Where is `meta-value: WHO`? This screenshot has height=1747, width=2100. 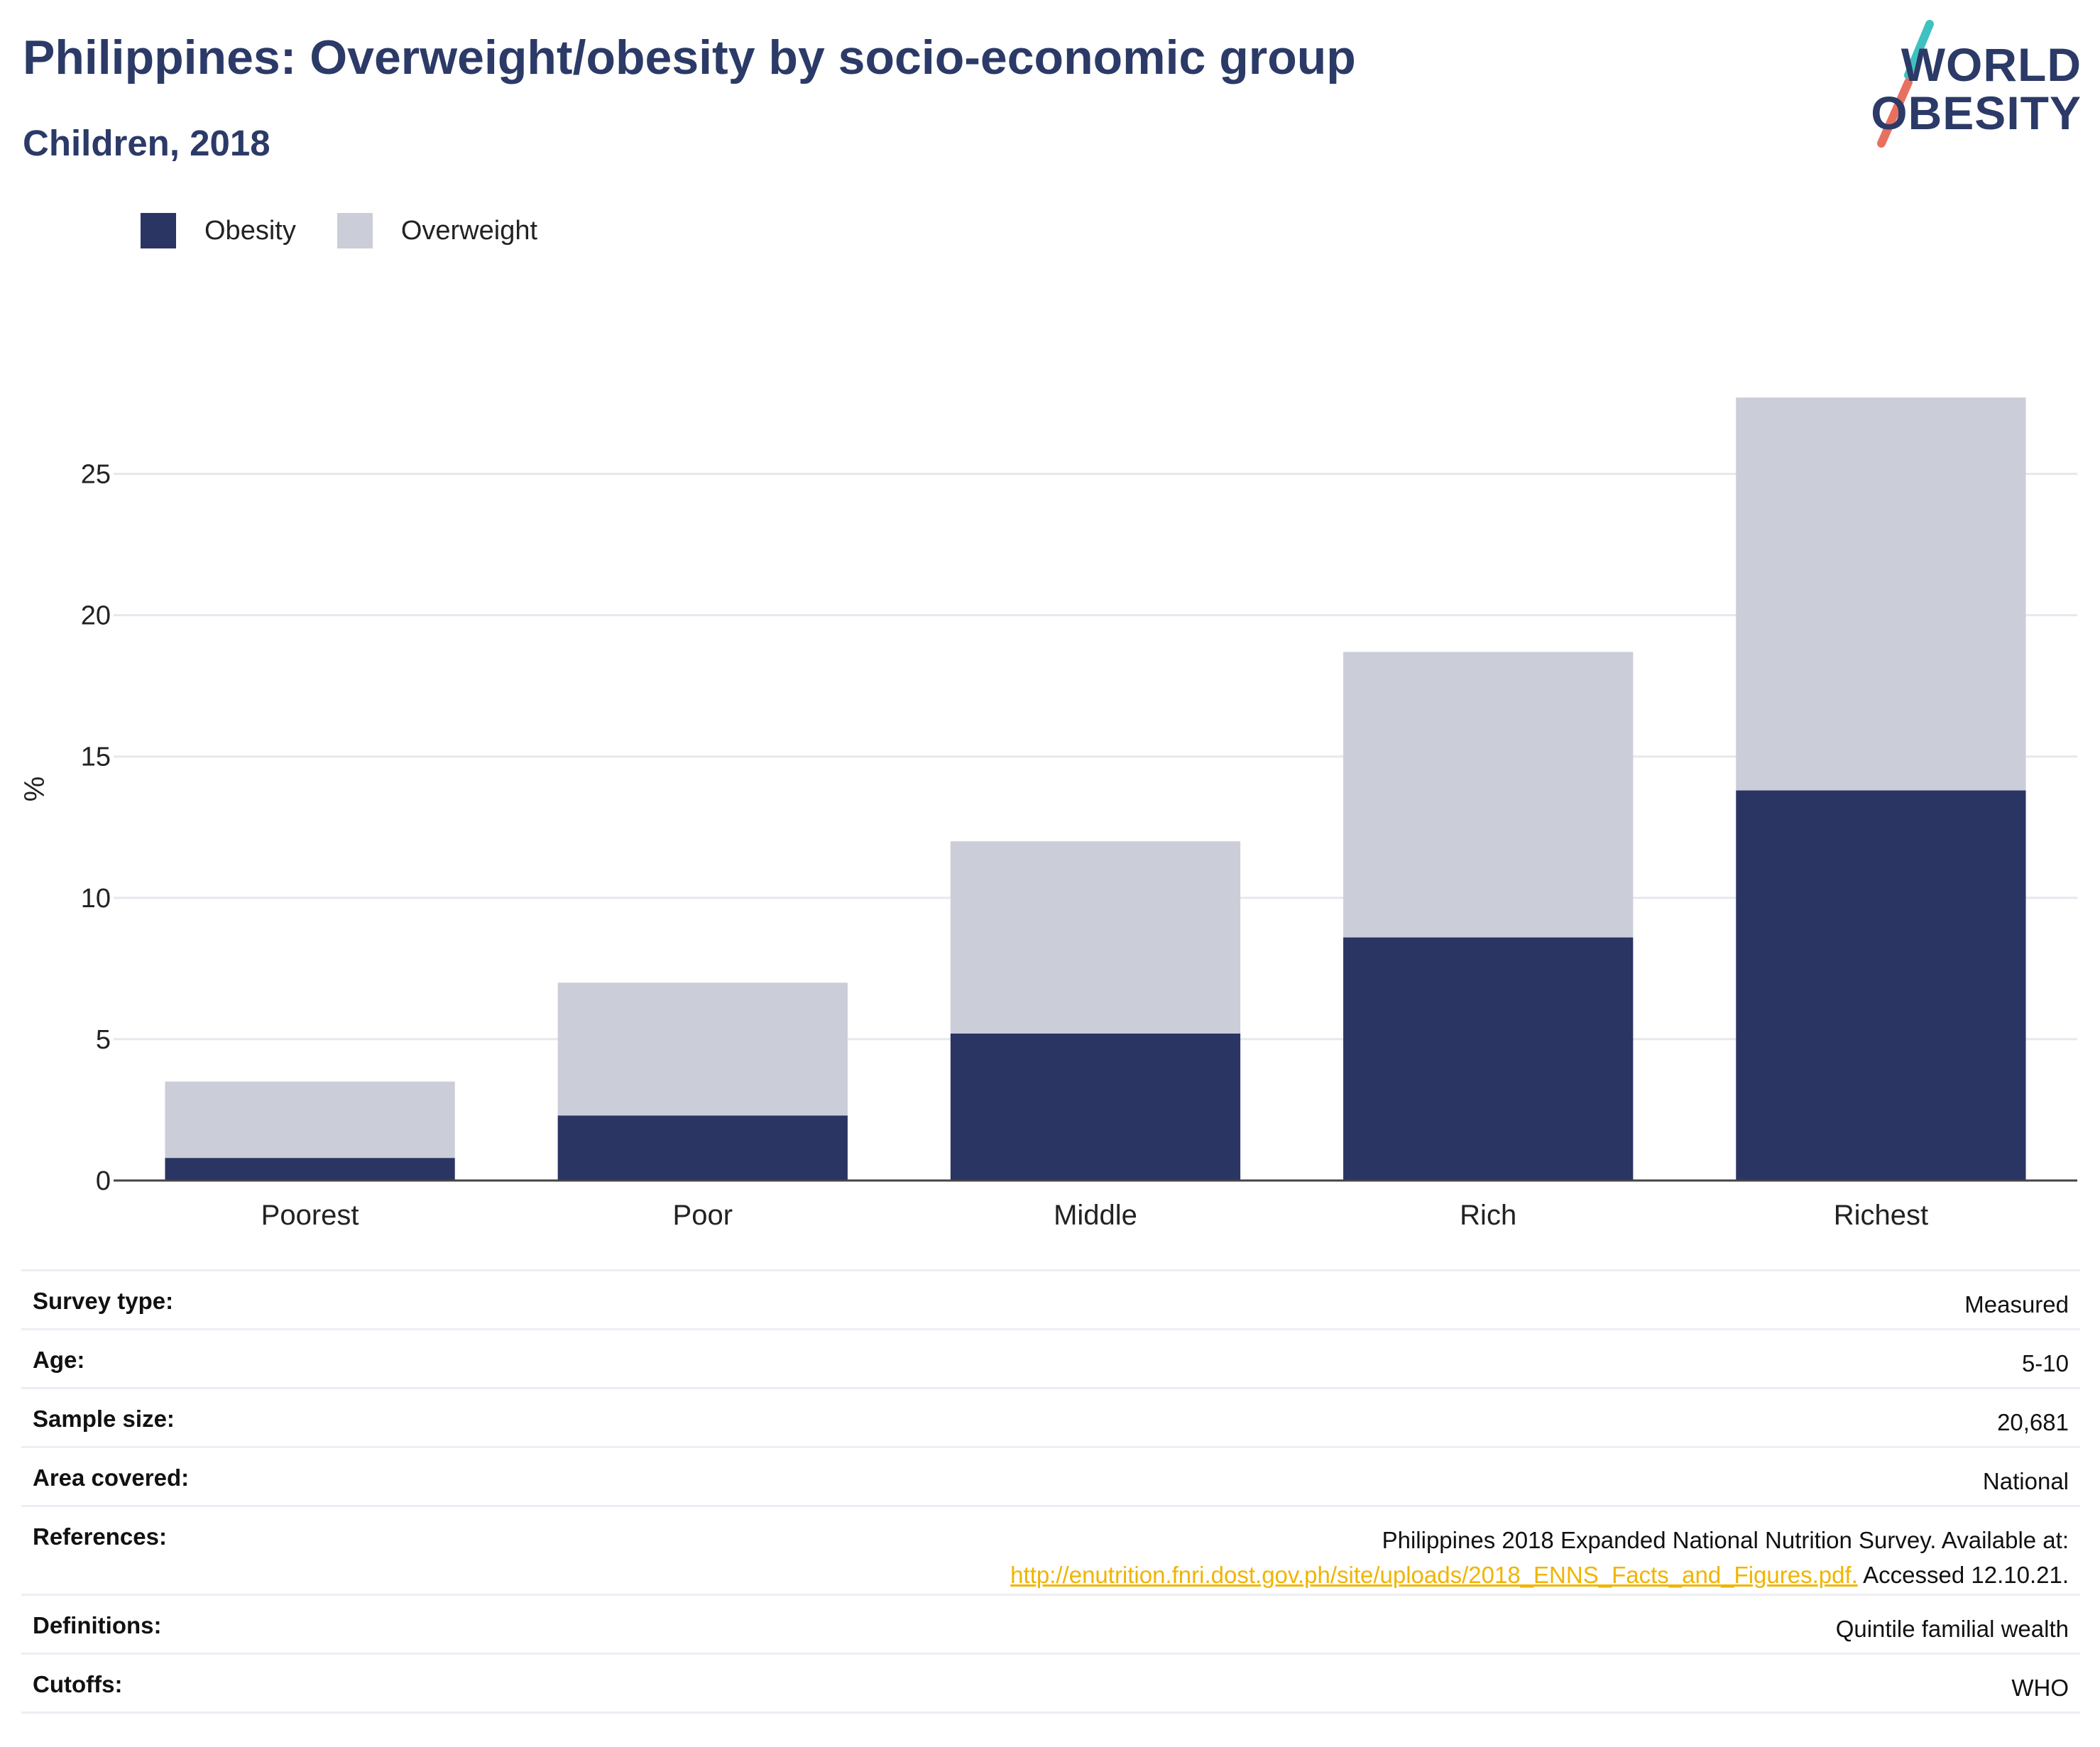 meta-value: WHO is located at coordinates (2040, 1688).